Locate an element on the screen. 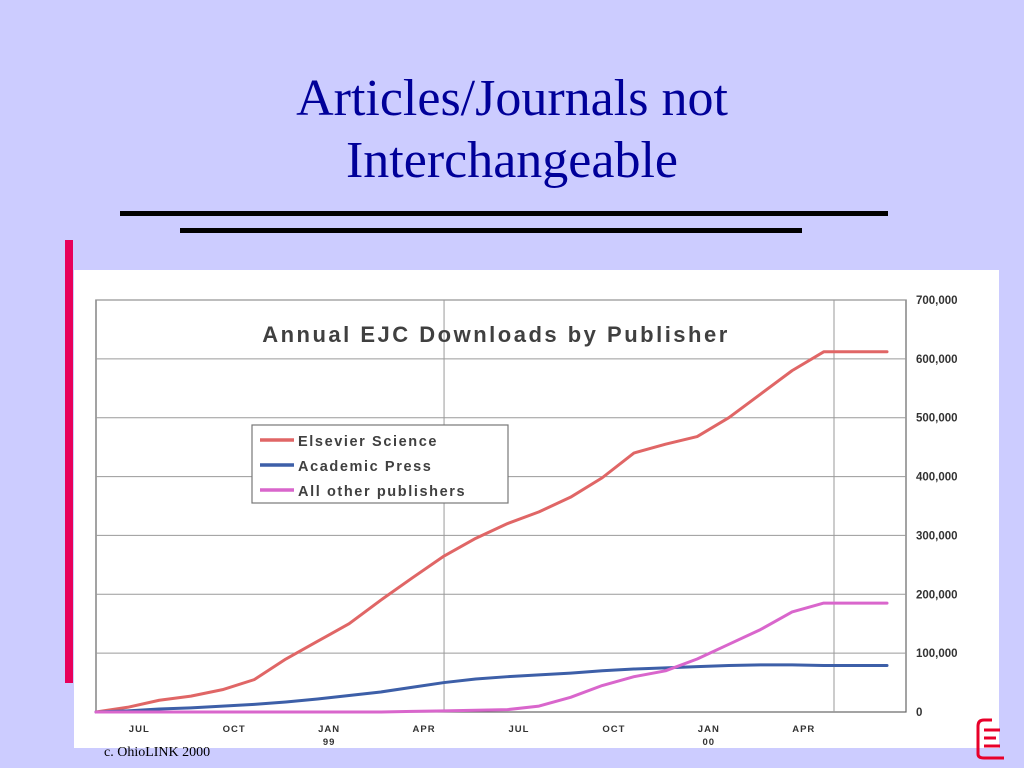  ohiolink-logo is located at coordinates (990, 739).